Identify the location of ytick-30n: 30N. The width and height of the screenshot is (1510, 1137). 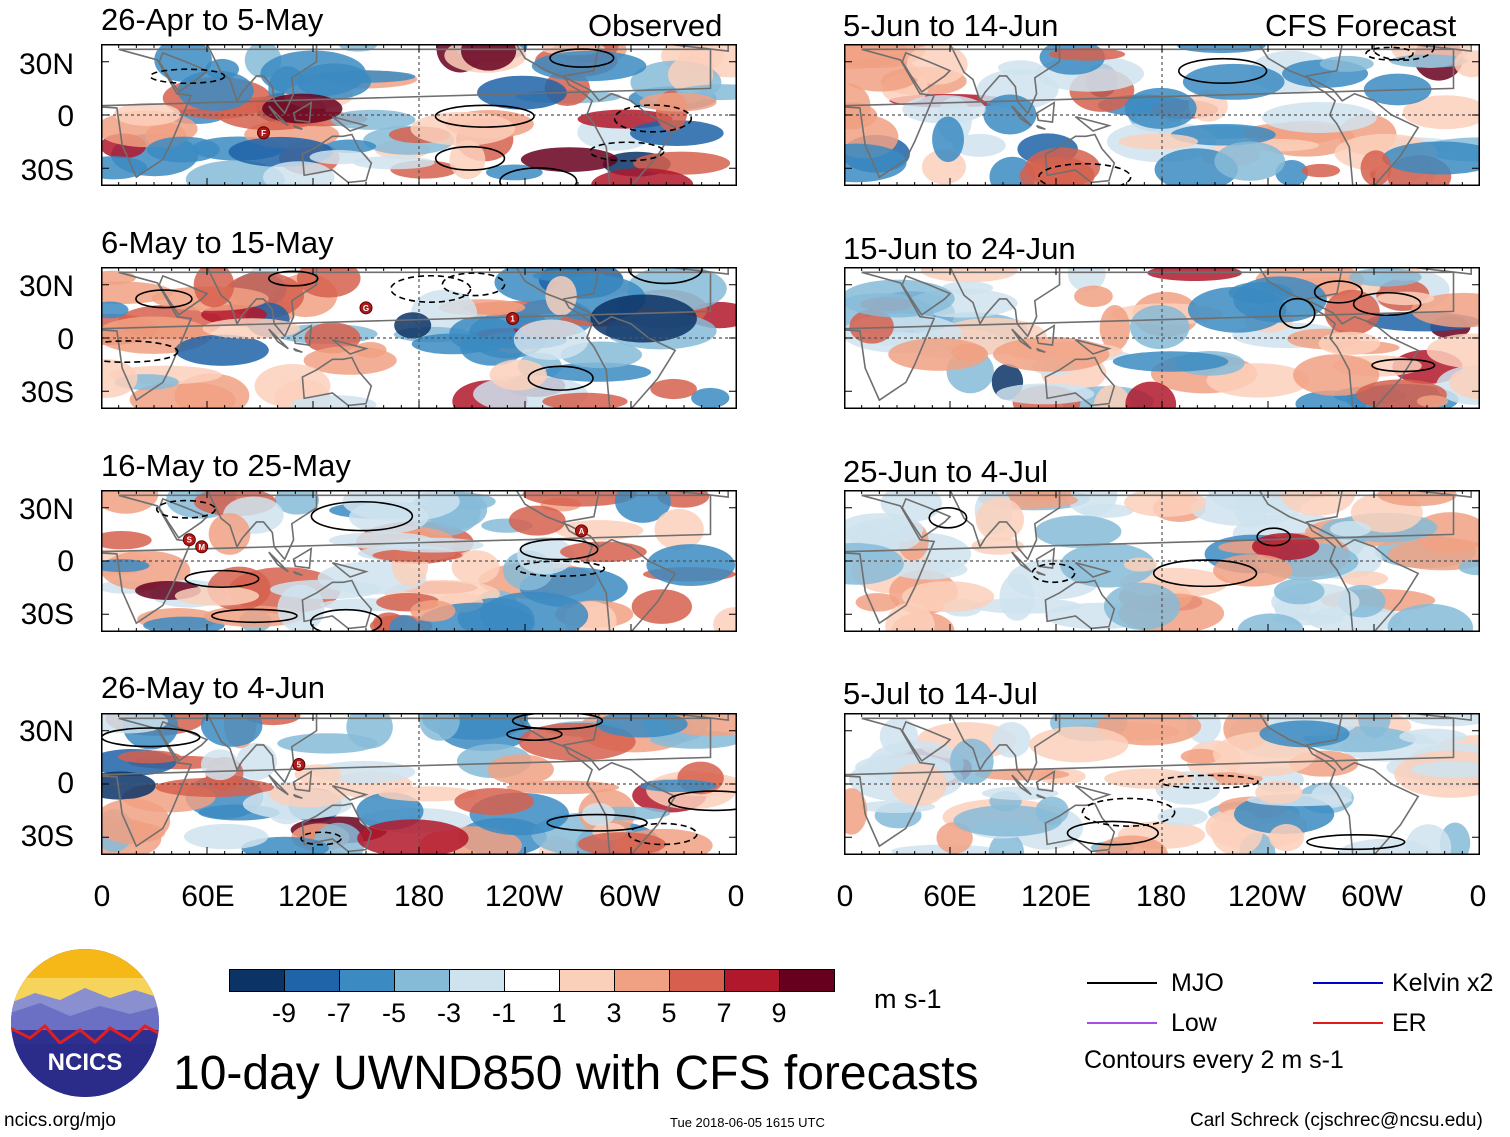
(46, 64).